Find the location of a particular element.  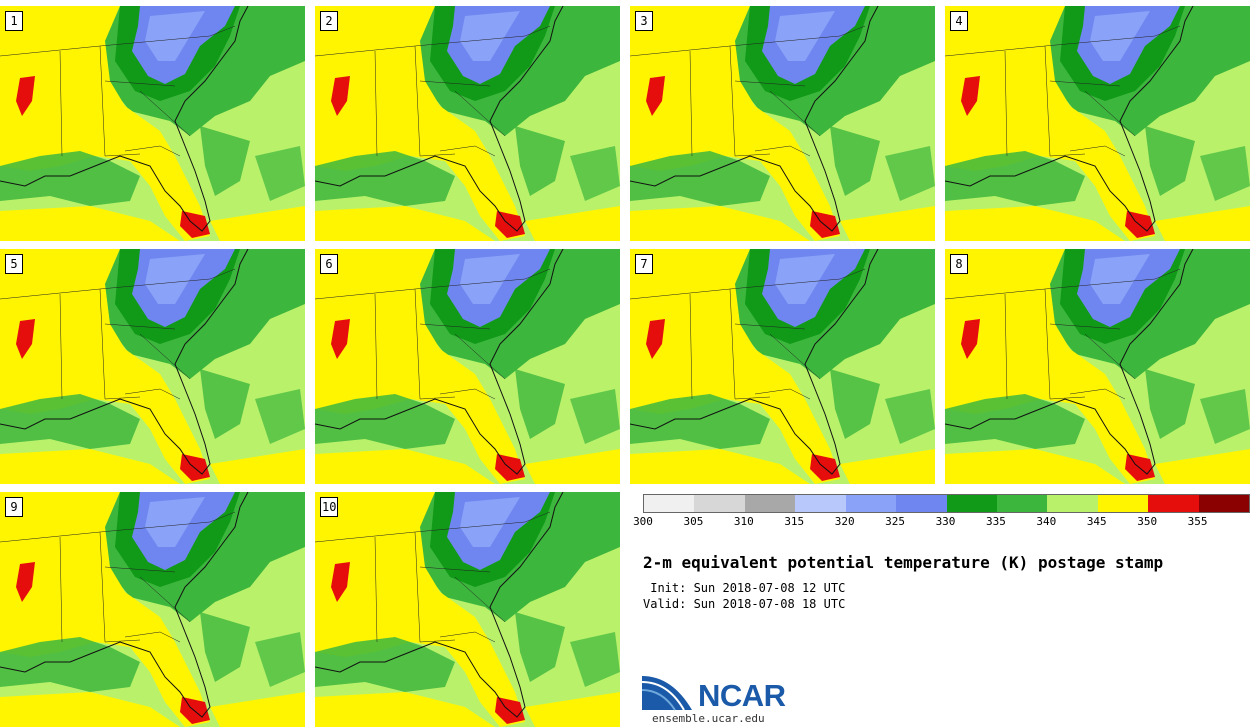

stamp-6: 6 is located at coordinates (467, 366).